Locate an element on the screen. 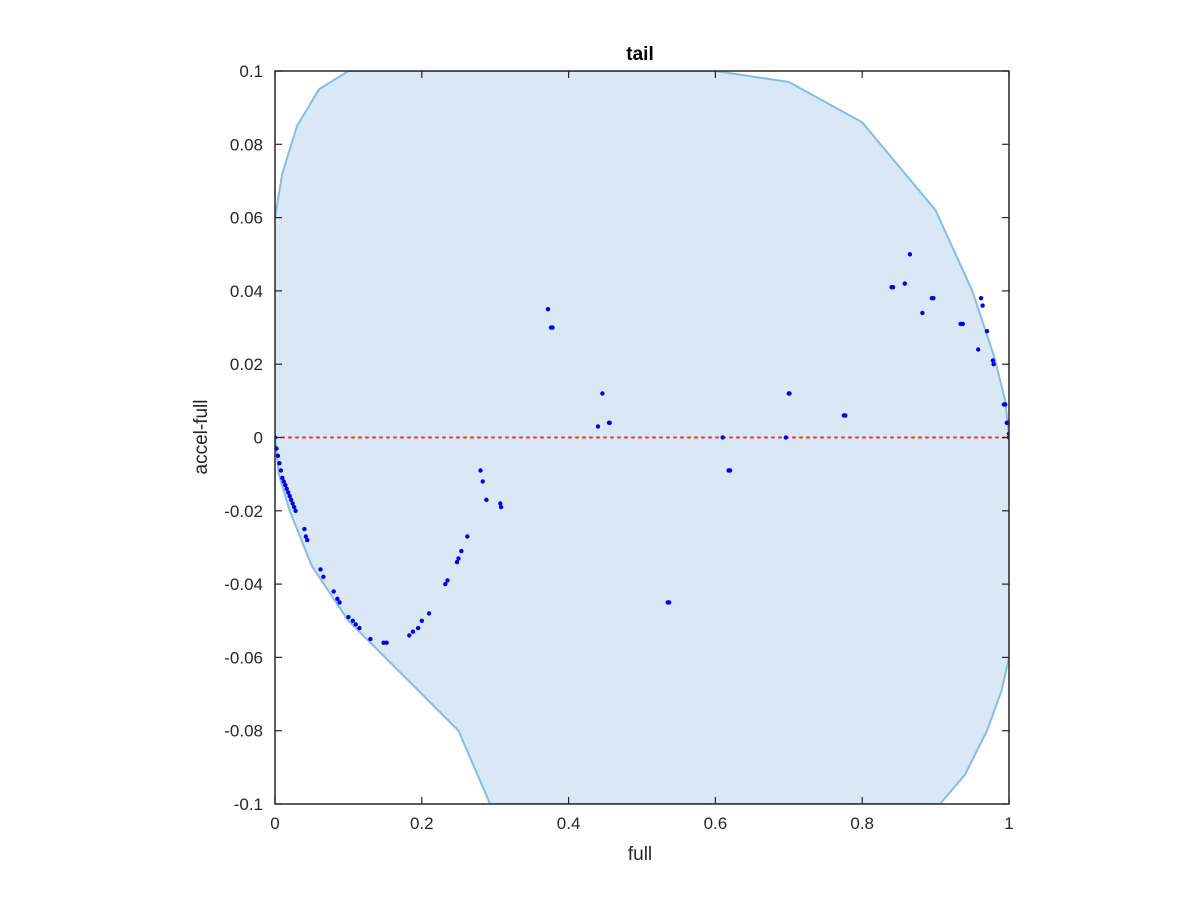 The height and width of the screenshot is (900, 1200). chart-title: tail is located at coordinates (639, 54).